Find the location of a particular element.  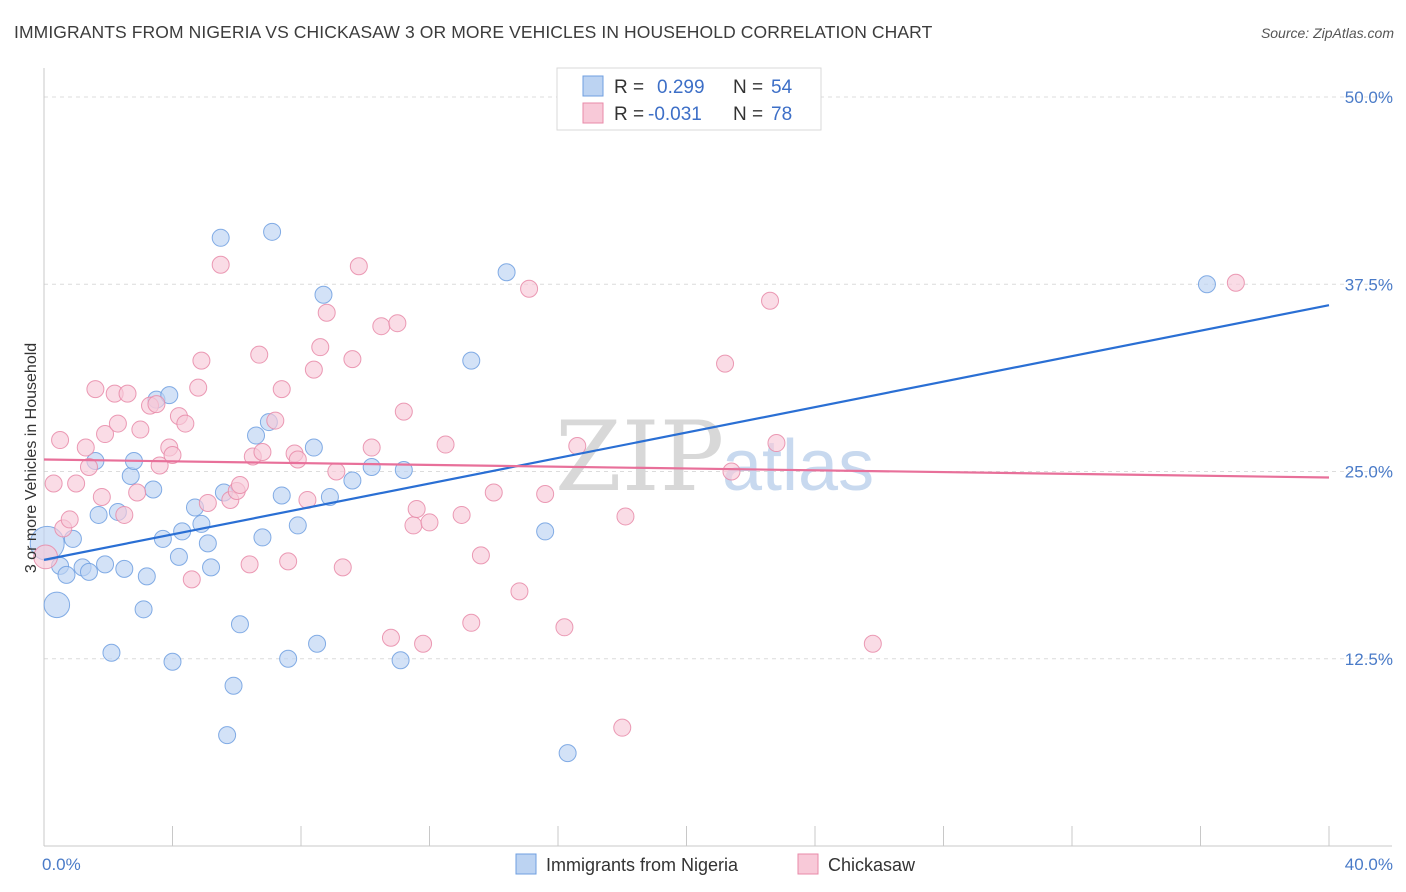

watermark: ZIP atlas is located at coordinates (714, 457).